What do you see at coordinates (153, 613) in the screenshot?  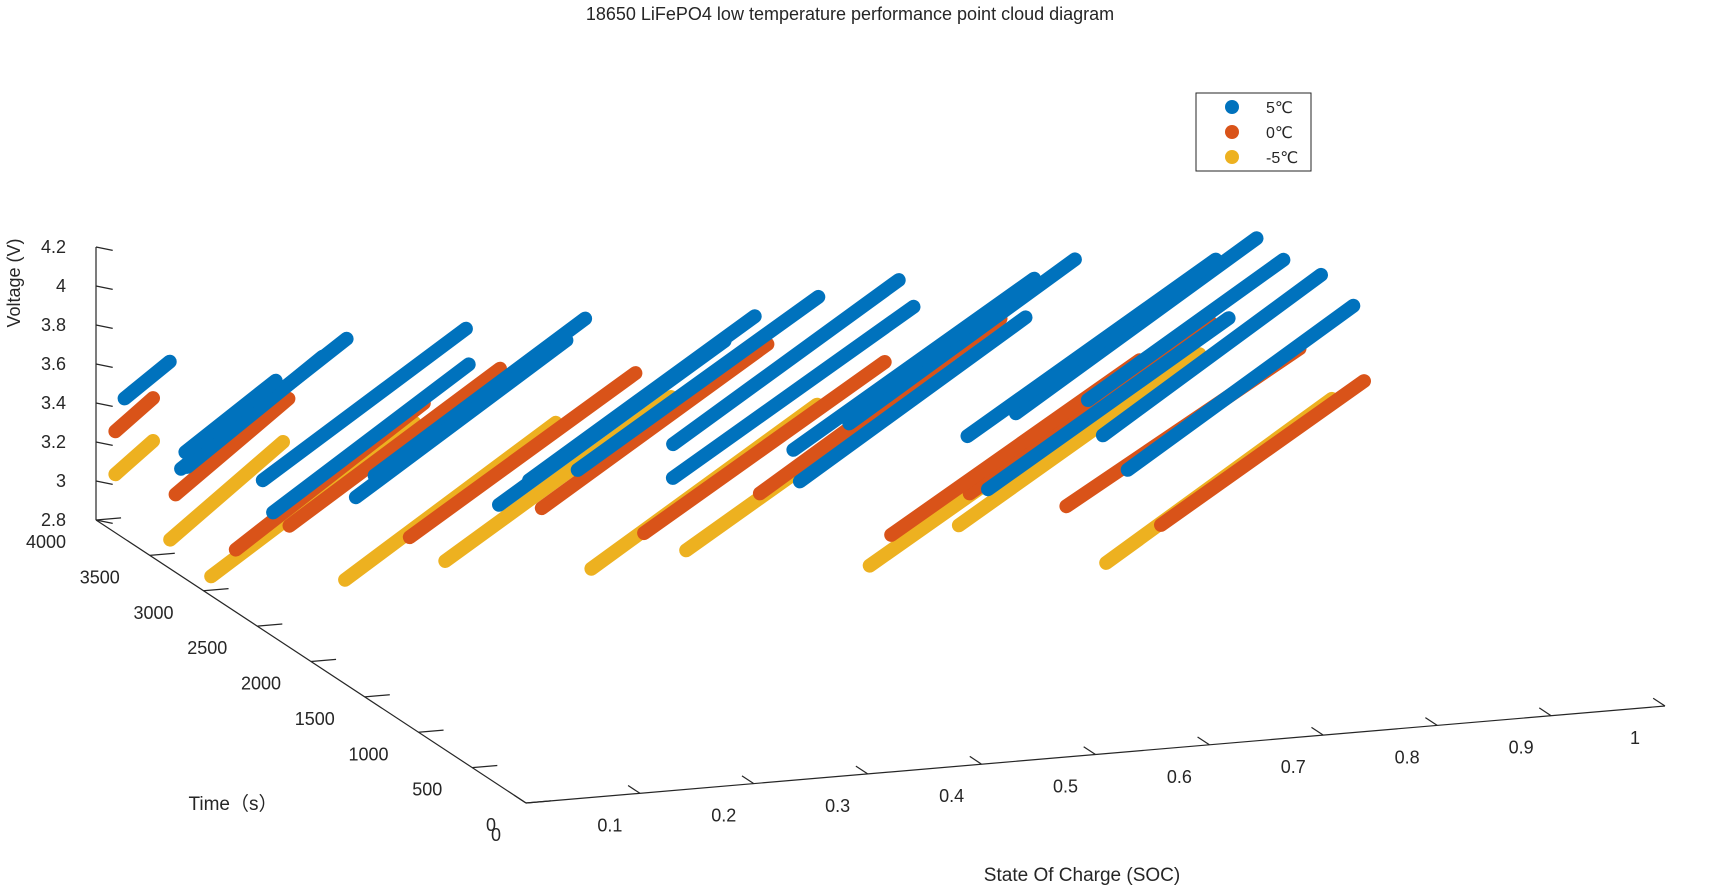 I see `y-tick-label: 3000` at bounding box center [153, 613].